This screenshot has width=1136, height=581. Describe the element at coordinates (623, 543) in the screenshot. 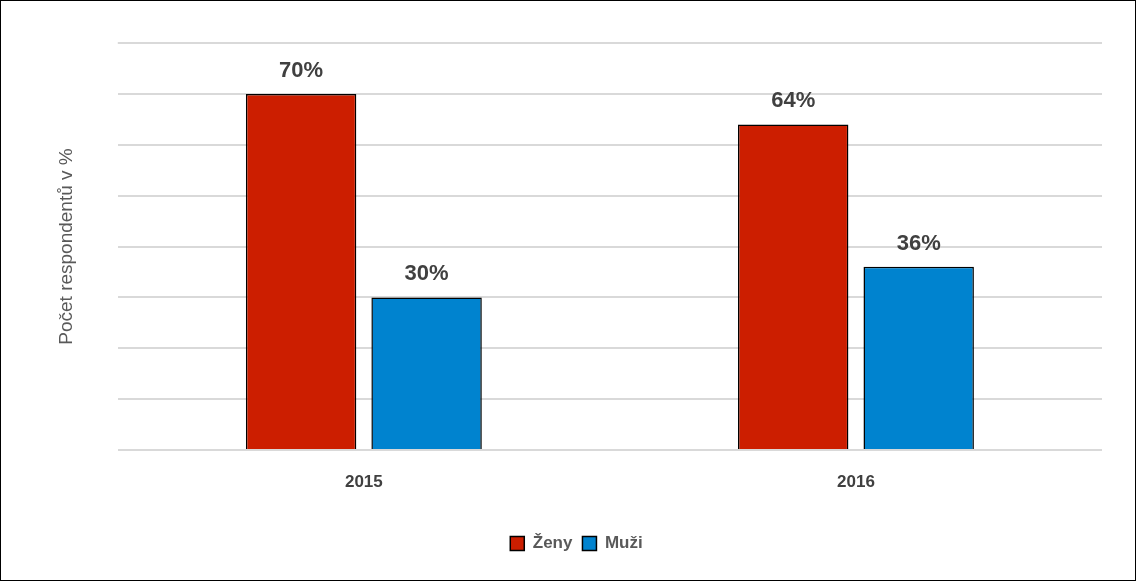

I see `legend-label: Muži` at that location.